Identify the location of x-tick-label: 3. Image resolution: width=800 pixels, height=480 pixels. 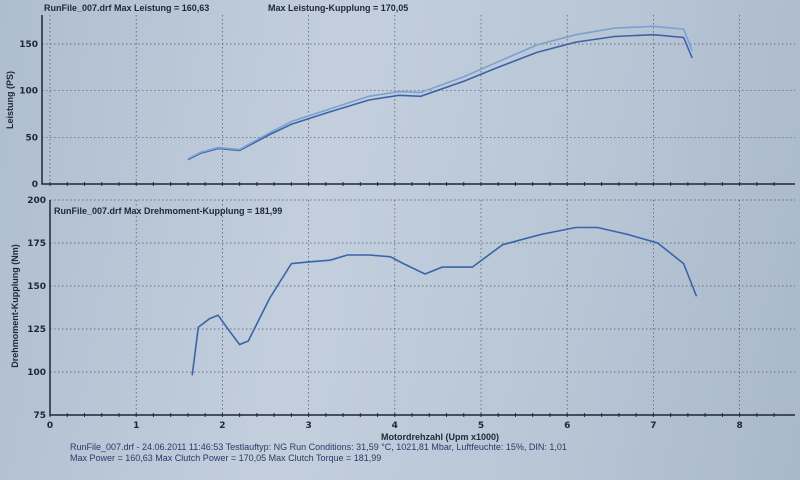
(308, 426).